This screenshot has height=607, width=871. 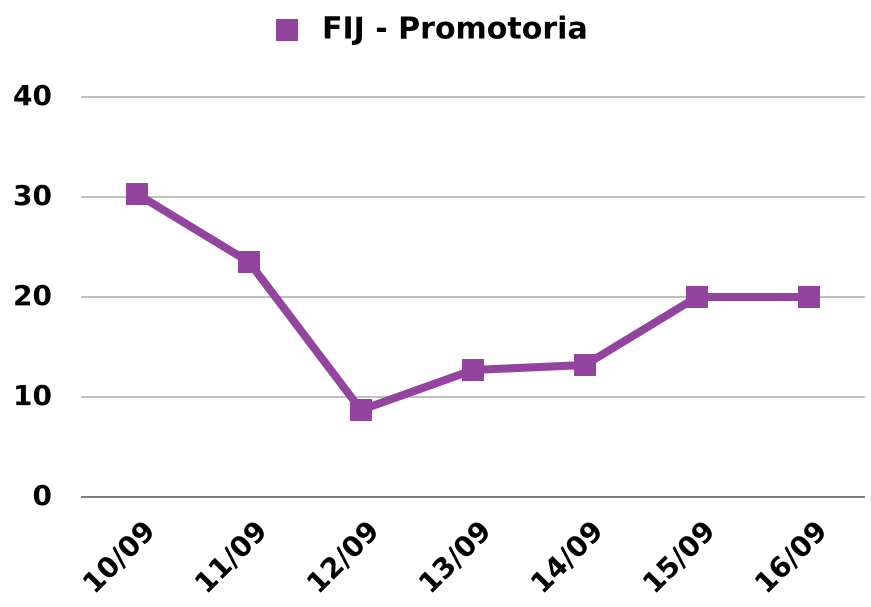 I want to click on x-tick-label: 16/09, so click(x=791, y=557).